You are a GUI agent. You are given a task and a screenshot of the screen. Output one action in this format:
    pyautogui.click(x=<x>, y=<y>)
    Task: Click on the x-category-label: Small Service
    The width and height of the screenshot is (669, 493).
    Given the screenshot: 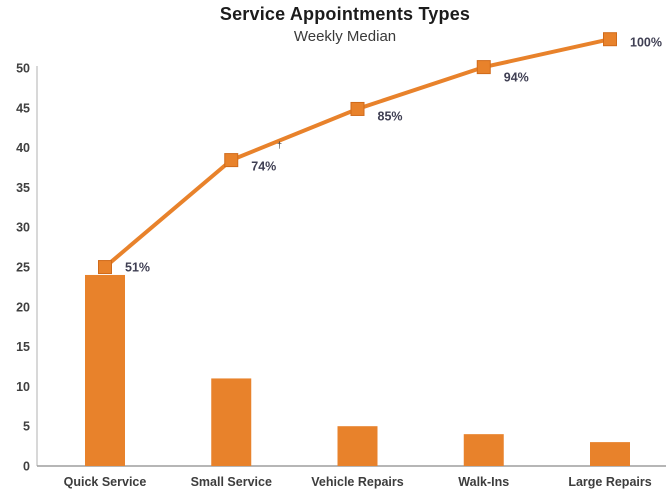 What is the action you would take?
    pyautogui.click(x=231, y=482)
    